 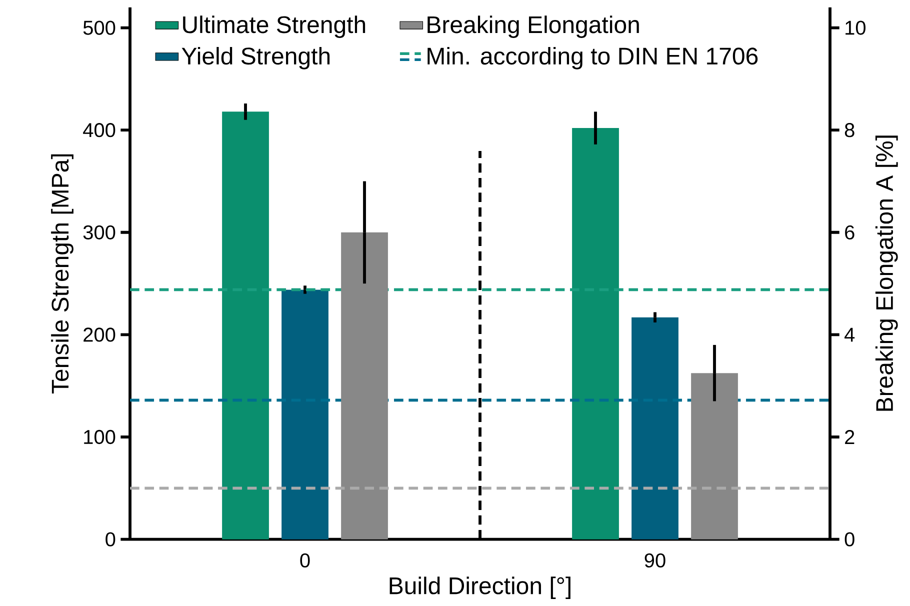 What do you see at coordinates (533, 27) in the screenshot?
I see `legend-label: Breaking Elongation` at bounding box center [533, 27].